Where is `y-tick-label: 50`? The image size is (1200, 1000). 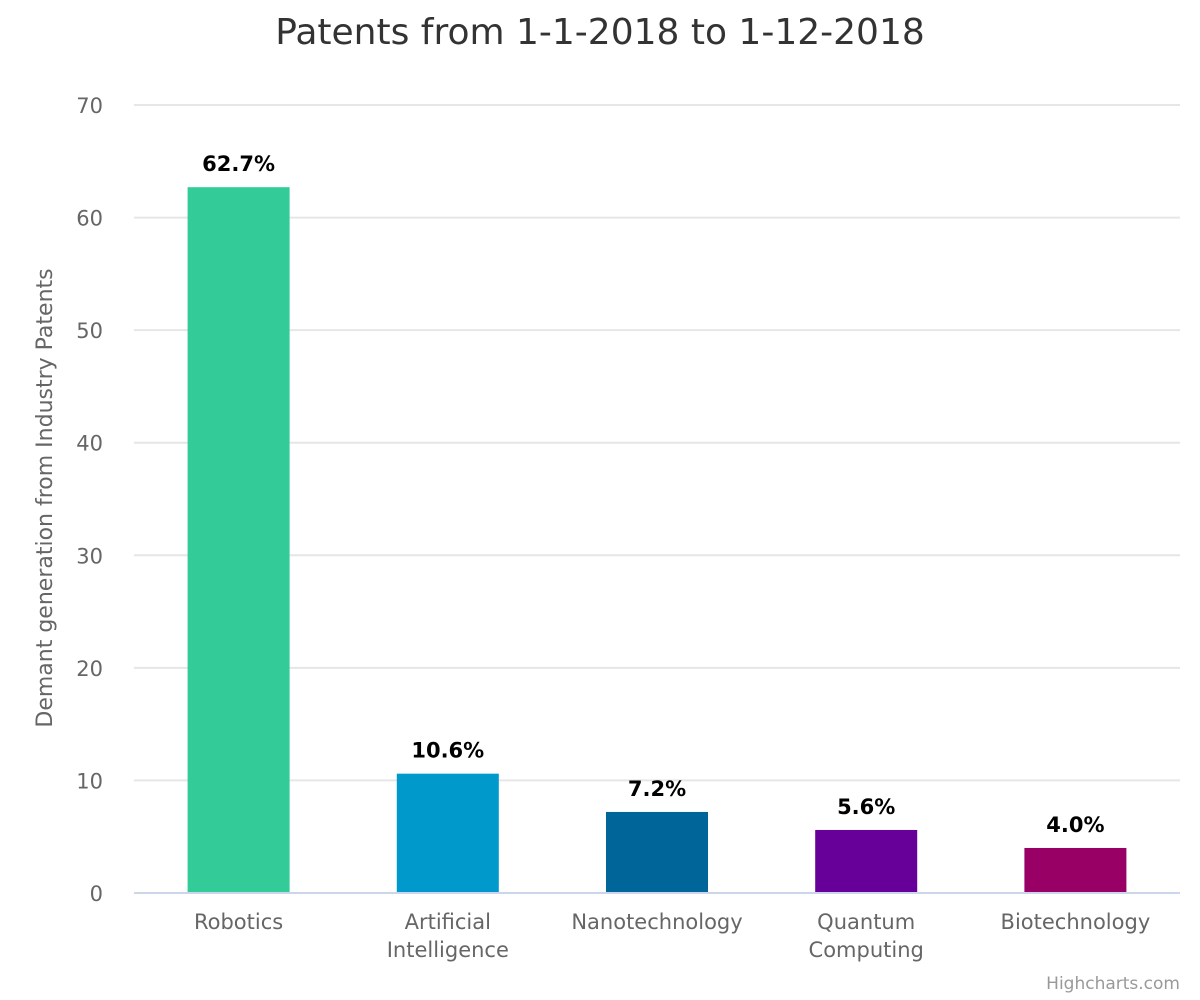
y-tick-label: 50 is located at coordinates (89, 331).